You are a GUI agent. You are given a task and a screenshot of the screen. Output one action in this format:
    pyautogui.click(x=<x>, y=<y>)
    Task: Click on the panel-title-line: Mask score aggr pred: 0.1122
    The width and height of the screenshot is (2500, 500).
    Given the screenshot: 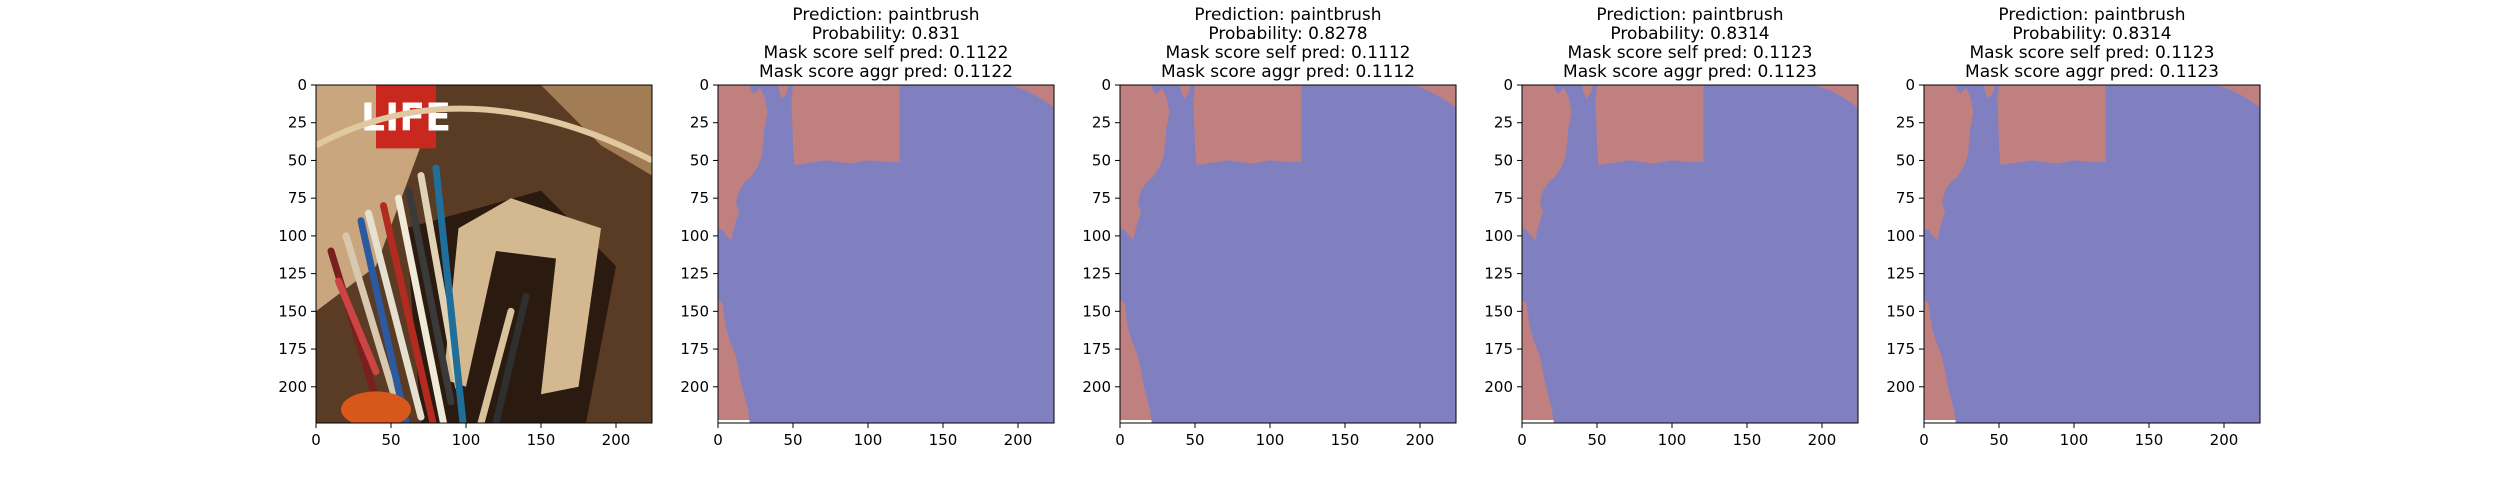 What is the action you would take?
    pyautogui.click(x=886, y=72)
    